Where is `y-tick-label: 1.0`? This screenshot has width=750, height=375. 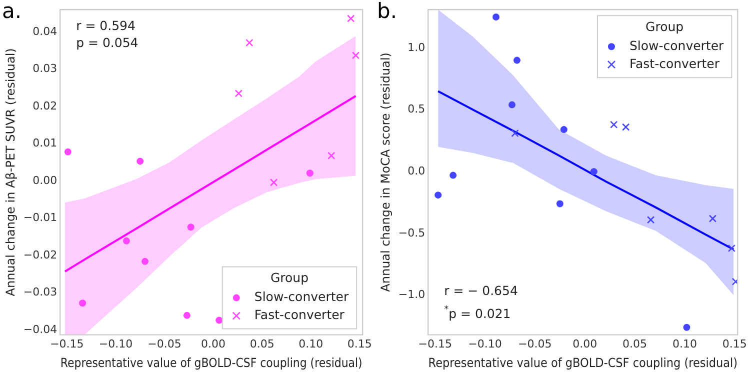 y-tick-label: 1.0 is located at coordinates (417, 47).